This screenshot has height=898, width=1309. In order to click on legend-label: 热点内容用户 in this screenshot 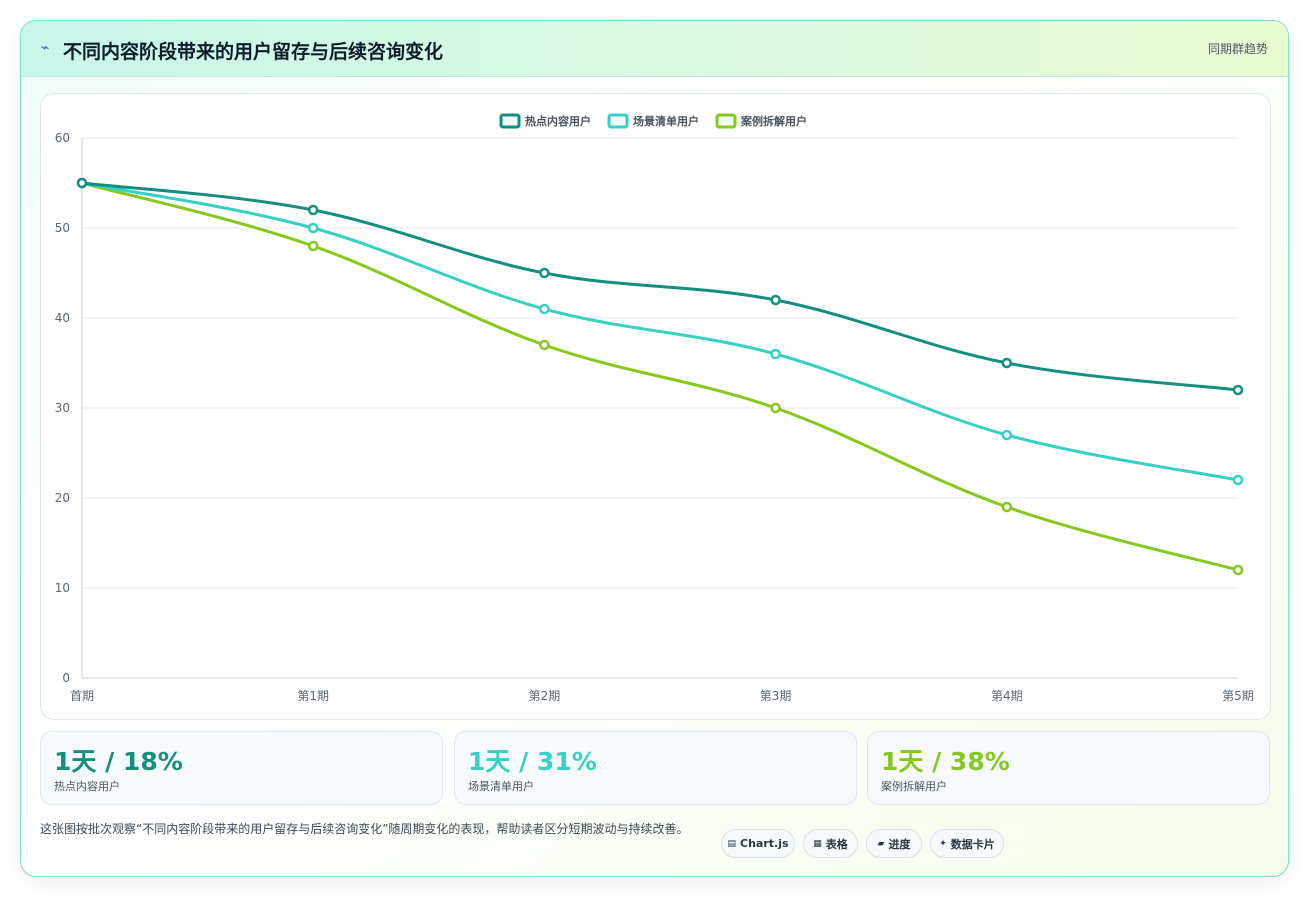, I will do `click(558, 121)`.